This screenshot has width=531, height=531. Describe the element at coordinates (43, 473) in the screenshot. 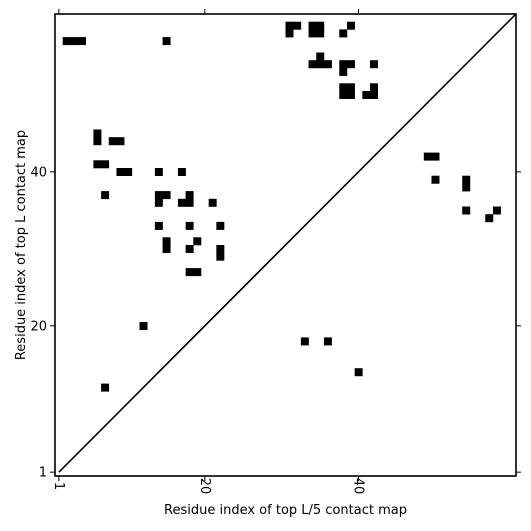

I see `y-tick-label: 1` at that location.